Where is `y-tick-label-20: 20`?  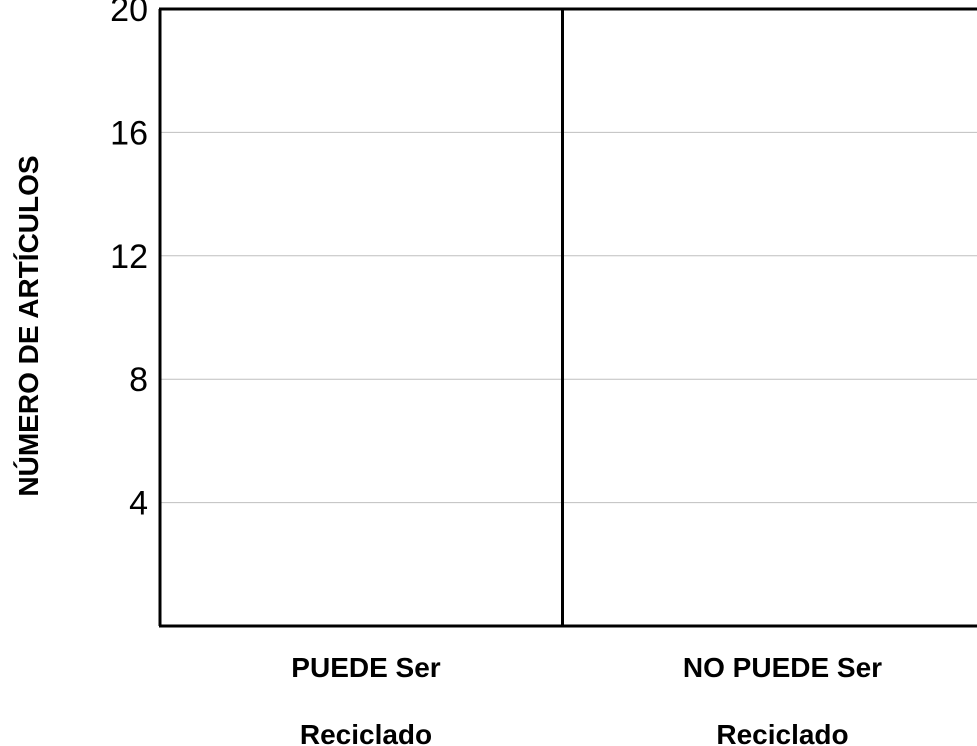
y-tick-label-20: 20 is located at coordinates (129, 14).